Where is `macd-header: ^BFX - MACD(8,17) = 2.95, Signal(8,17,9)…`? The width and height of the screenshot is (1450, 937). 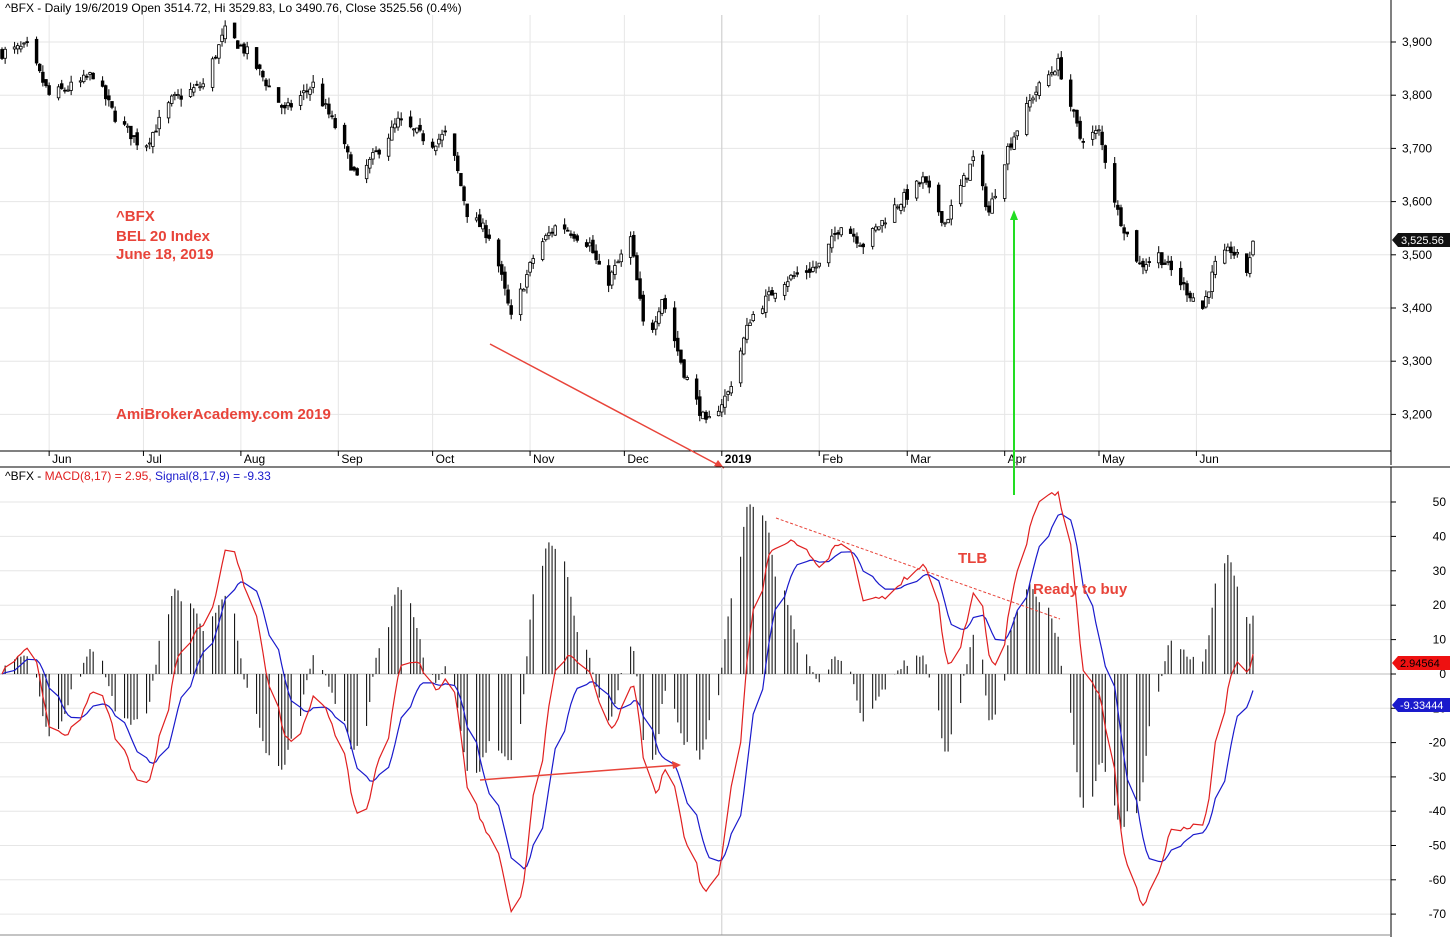 macd-header: ^BFX - MACD(8,17) = 2.95, Signal(8,17,9)… is located at coordinates (138, 476).